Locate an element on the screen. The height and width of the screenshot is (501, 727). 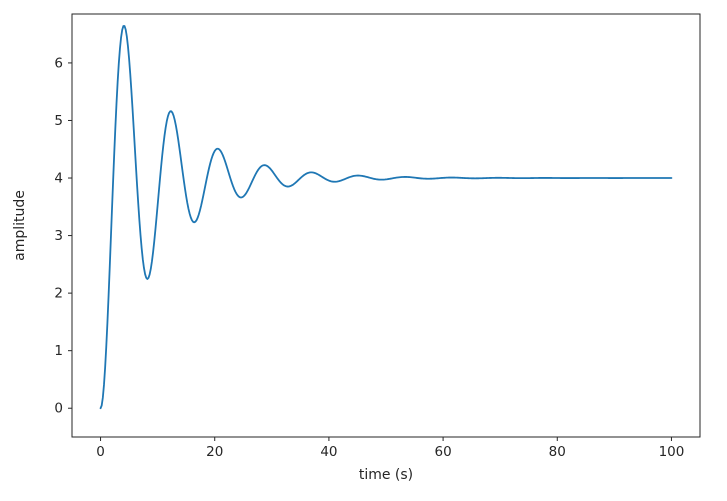
x-tick-label: 80 is located at coordinates (557, 452).